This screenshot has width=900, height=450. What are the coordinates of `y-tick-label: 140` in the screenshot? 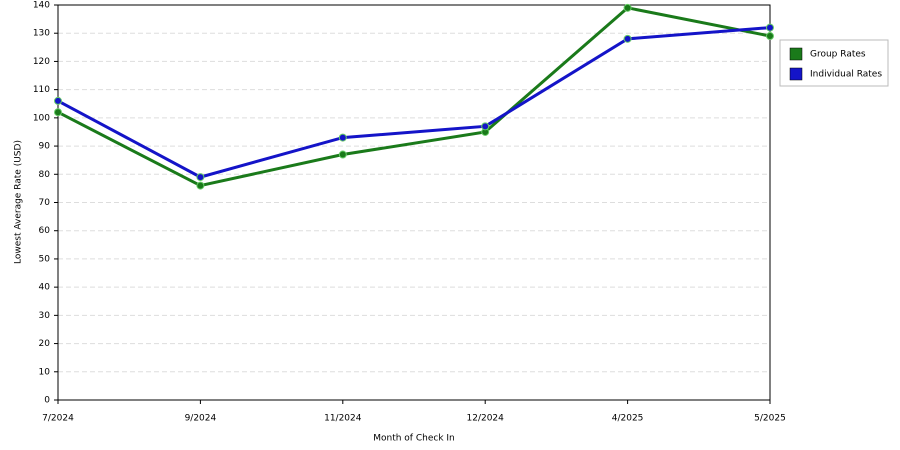 It's located at (41, 6).